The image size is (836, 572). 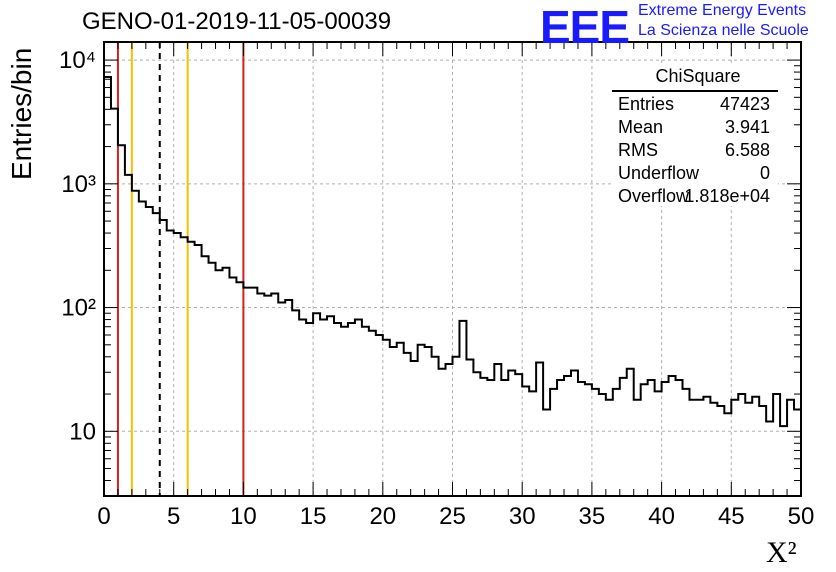 What do you see at coordinates (659, 173) in the screenshot?
I see `stats-underflow-label: Underflow` at bounding box center [659, 173].